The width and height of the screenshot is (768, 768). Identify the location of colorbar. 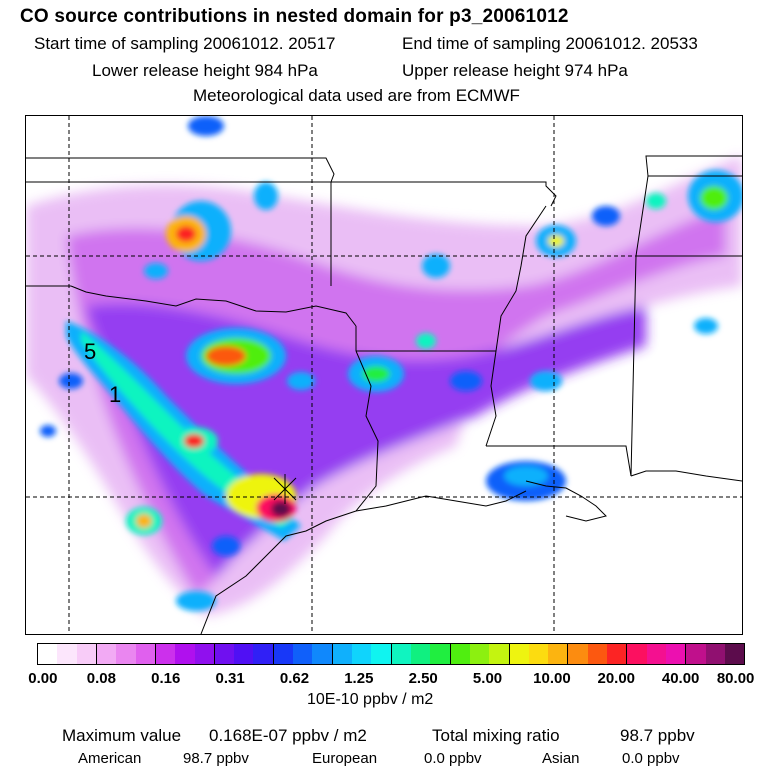
(391, 654).